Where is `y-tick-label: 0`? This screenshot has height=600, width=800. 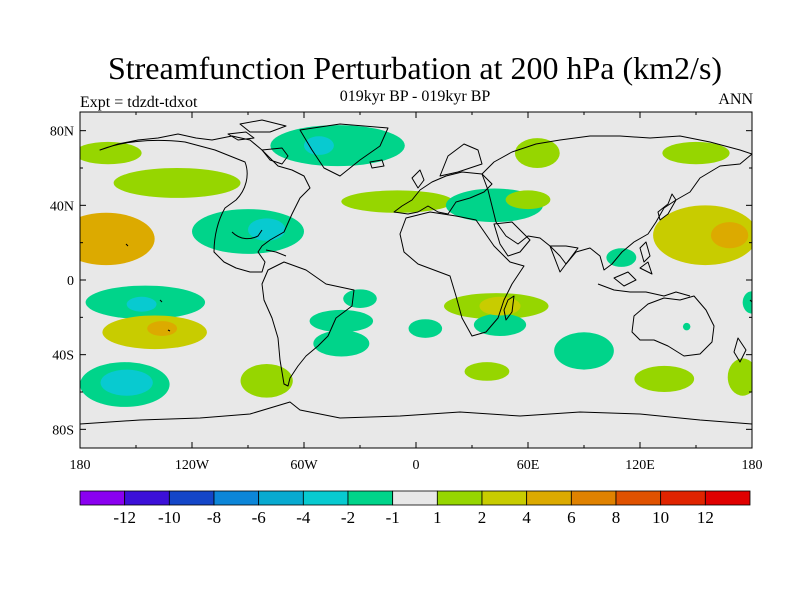
y-tick-label: 0 is located at coordinates (70, 281).